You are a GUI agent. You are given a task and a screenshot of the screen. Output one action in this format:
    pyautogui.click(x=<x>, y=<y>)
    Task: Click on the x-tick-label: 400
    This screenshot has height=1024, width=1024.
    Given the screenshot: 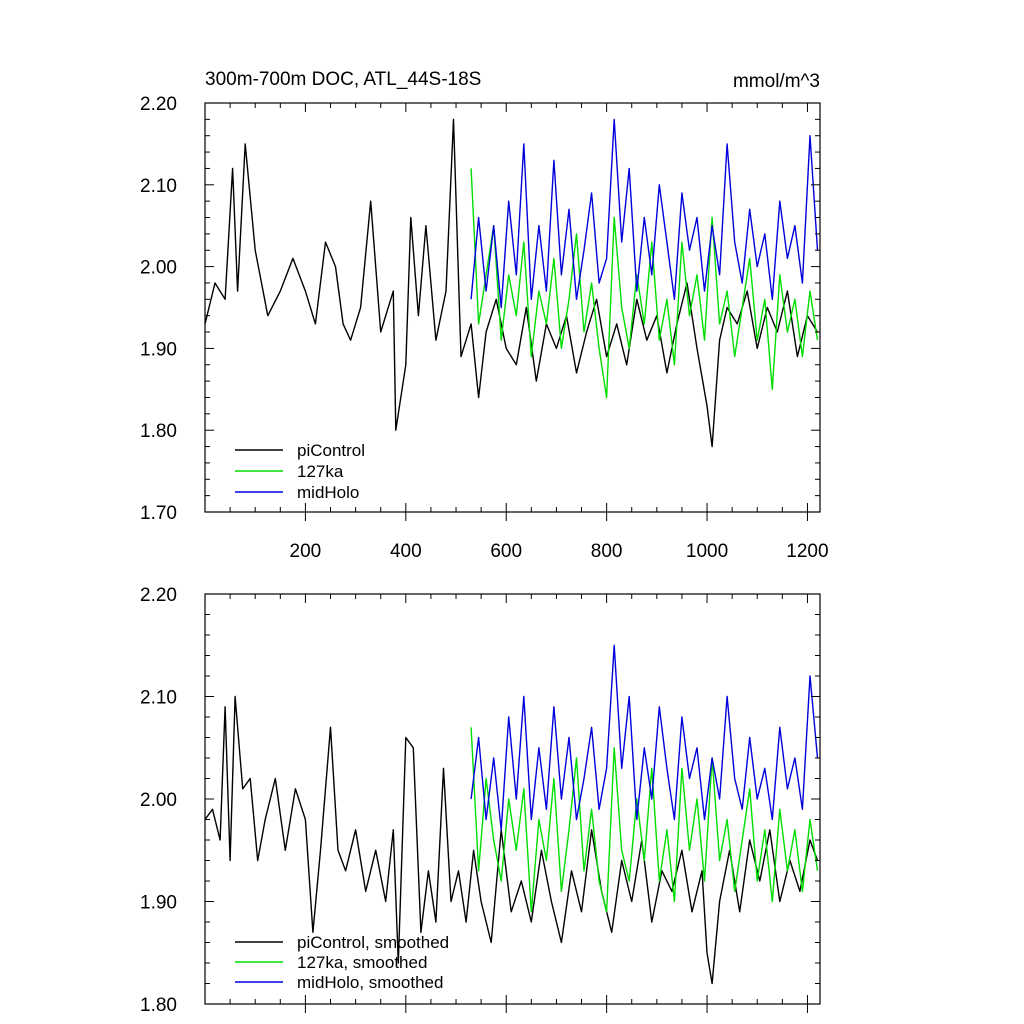 What is the action you would take?
    pyautogui.click(x=406, y=551)
    